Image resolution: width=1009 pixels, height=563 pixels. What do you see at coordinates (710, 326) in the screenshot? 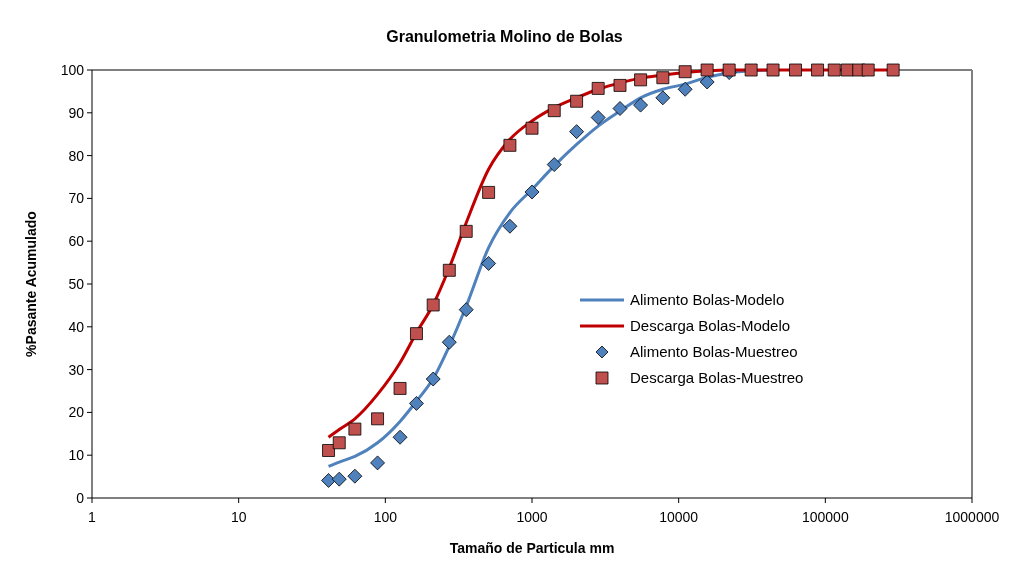
I see `legend-label: Descarga Bolas-Modelo` at bounding box center [710, 326].